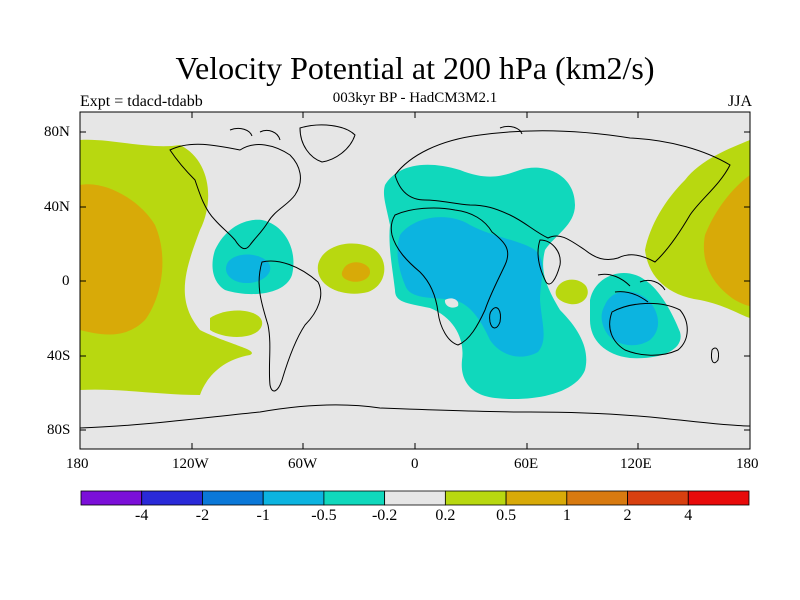 The image size is (800, 600). Describe the element at coordinates (59, 430) in the screenshot. I see `lat-label-80s: 80S` at that location.